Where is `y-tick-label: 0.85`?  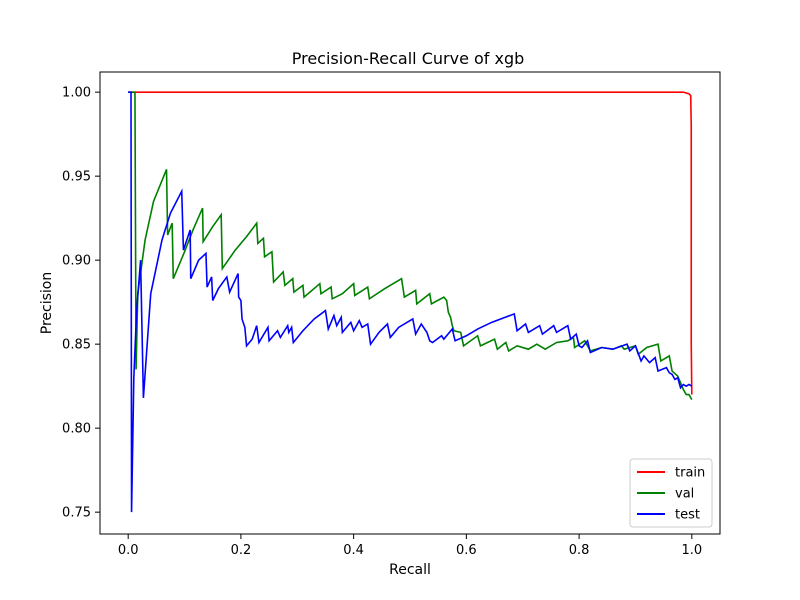 y-tick-label: 0.85 is located at coordinates (76, 345).